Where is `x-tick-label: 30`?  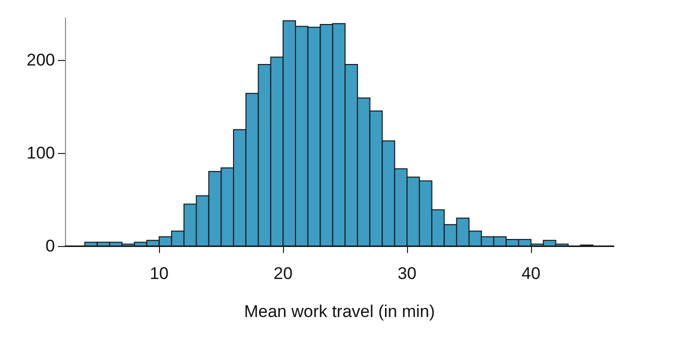 x-tick-label: 30 is located at coordinates (407, 273).